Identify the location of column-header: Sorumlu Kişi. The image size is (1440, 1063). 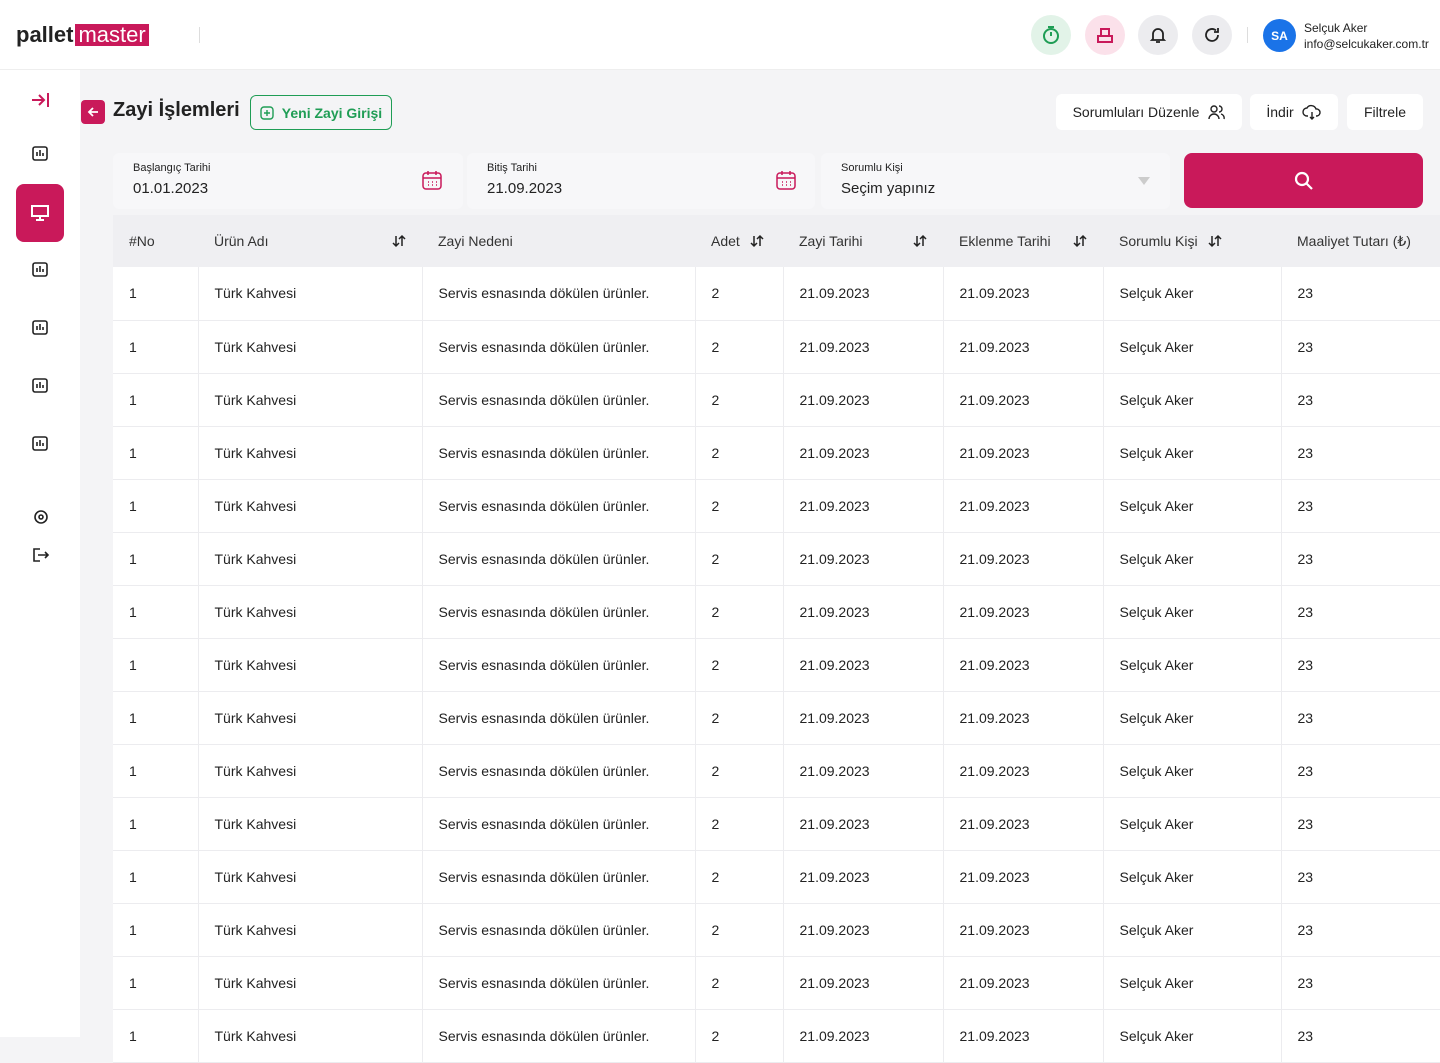
(1192, 241).